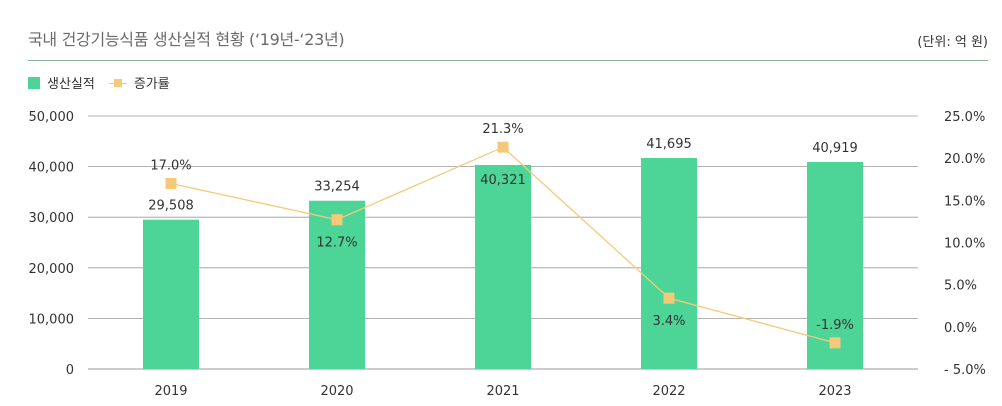 The width and height of the screenshot is (1002, 406). I want to click on x-tick-label: 2023, so click(834, 391).